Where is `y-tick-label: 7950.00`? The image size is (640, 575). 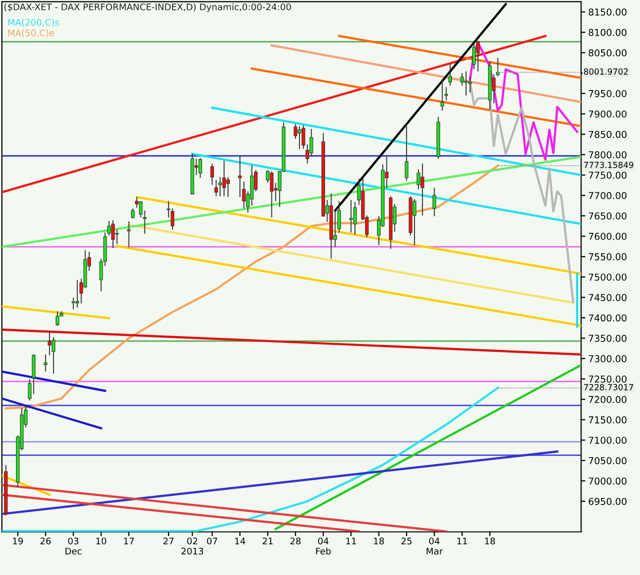
y-tick-label: 7950.00 is located at coordinates (607, 94).